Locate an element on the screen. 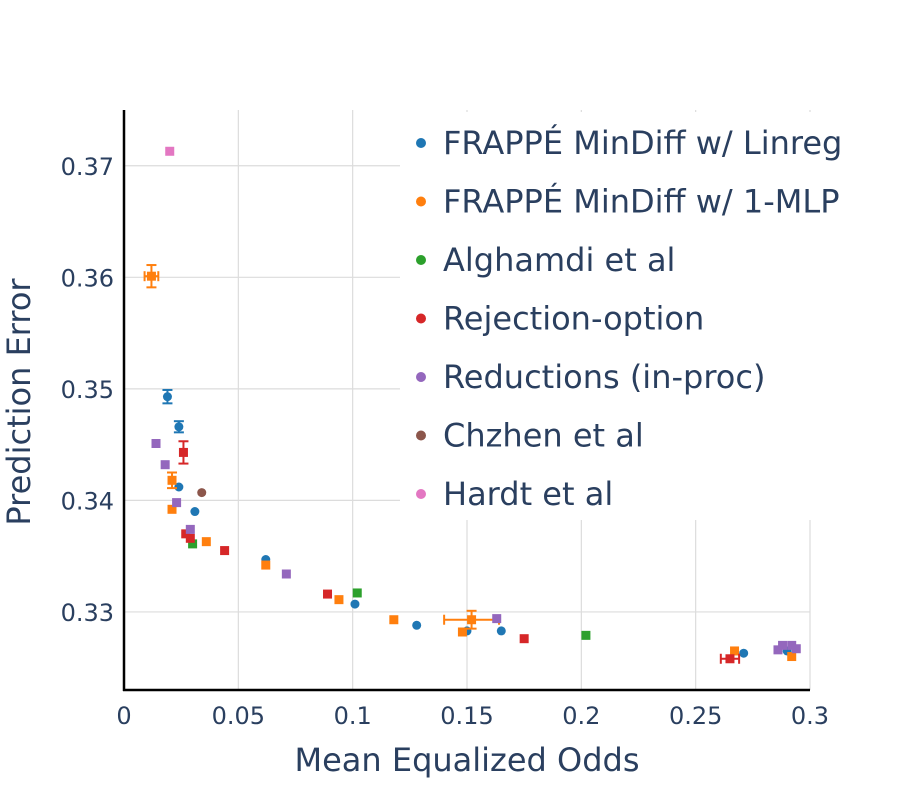  legend-marker-alghamdi-et-al is located at coordinates (421, 260).